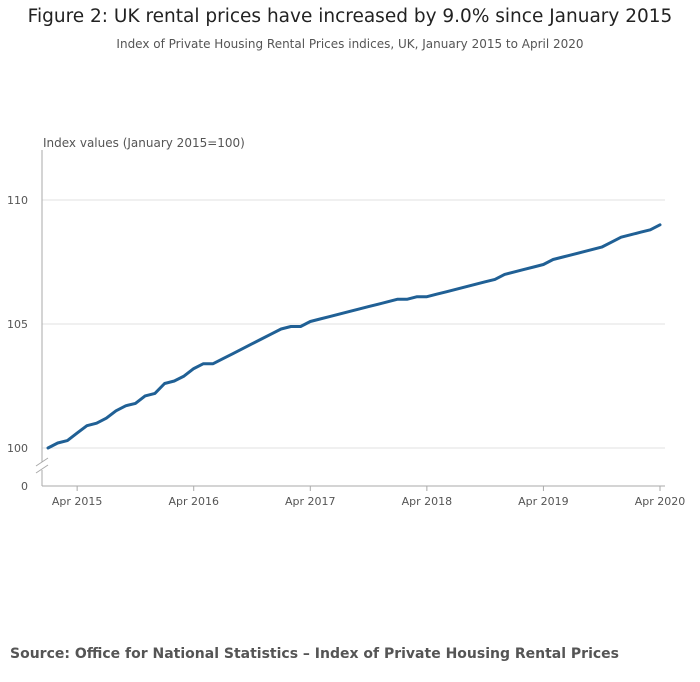 Image resolution: width=700 pixels, height=682 pixels. Describe the element at coordinates (427, 501) in the screenshot. I see `x-tick-label: Apr 2018` at that location.